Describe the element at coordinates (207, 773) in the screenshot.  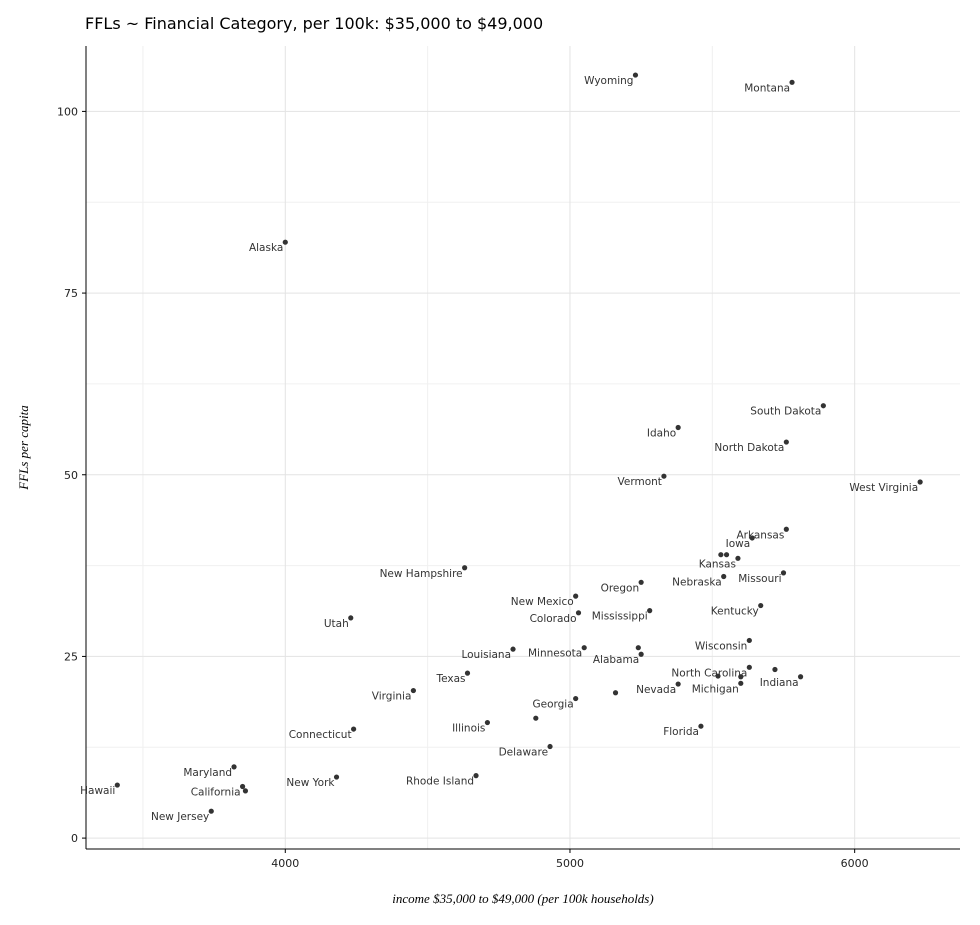
I see `data-label: Maryland` at that location.